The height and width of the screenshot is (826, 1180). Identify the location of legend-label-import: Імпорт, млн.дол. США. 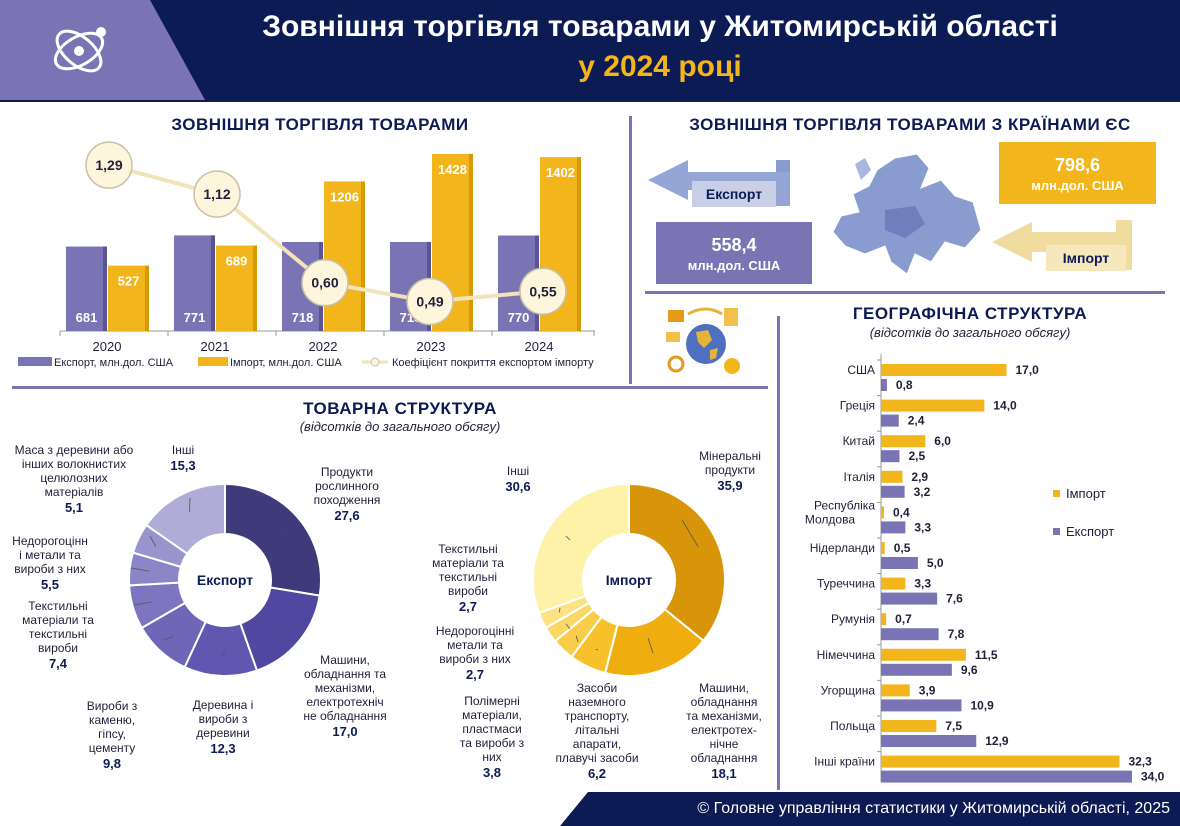
(286, 363).